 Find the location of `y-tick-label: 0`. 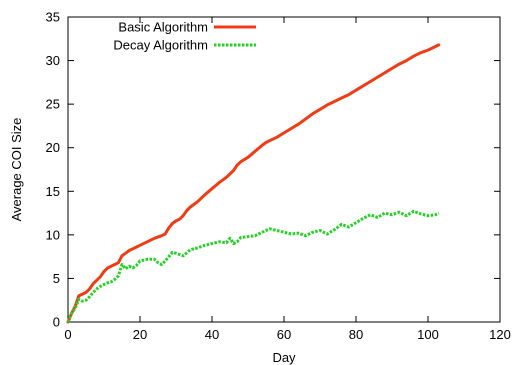

y-tick-label: 0 is located at coordinates (56, 322).